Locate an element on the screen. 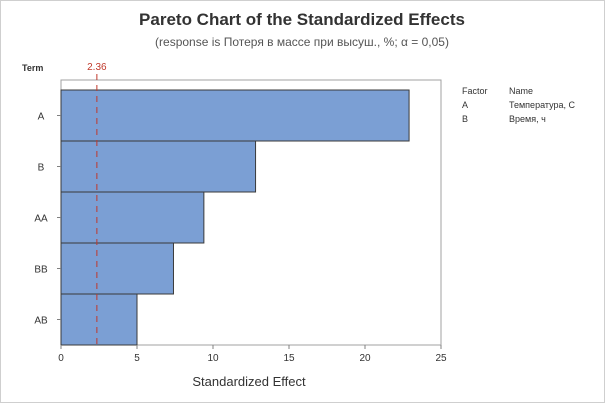  x-tick-label-15: 15 is located at coordinates (289, 358).